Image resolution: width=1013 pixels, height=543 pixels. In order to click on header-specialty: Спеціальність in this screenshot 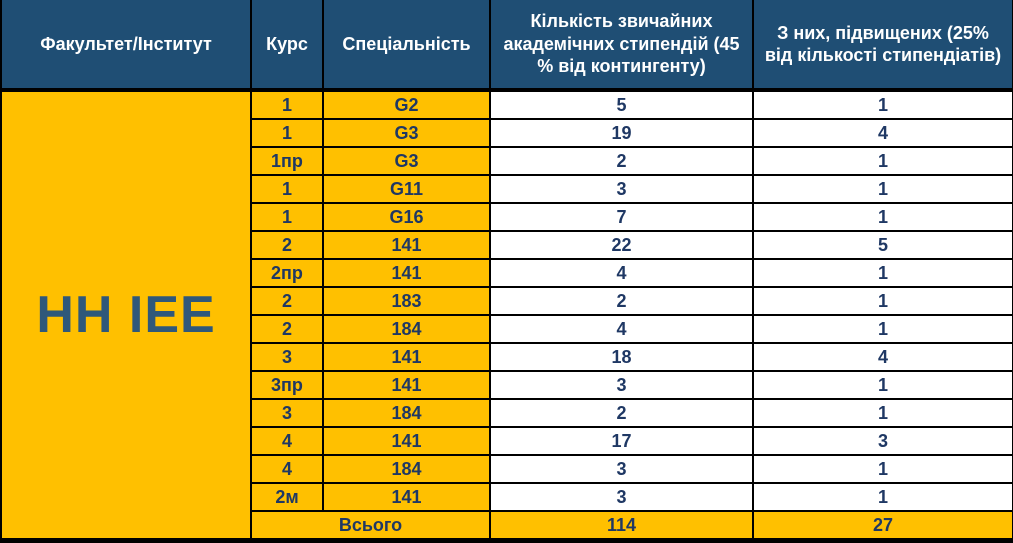, I will do `click(406, 46)`.